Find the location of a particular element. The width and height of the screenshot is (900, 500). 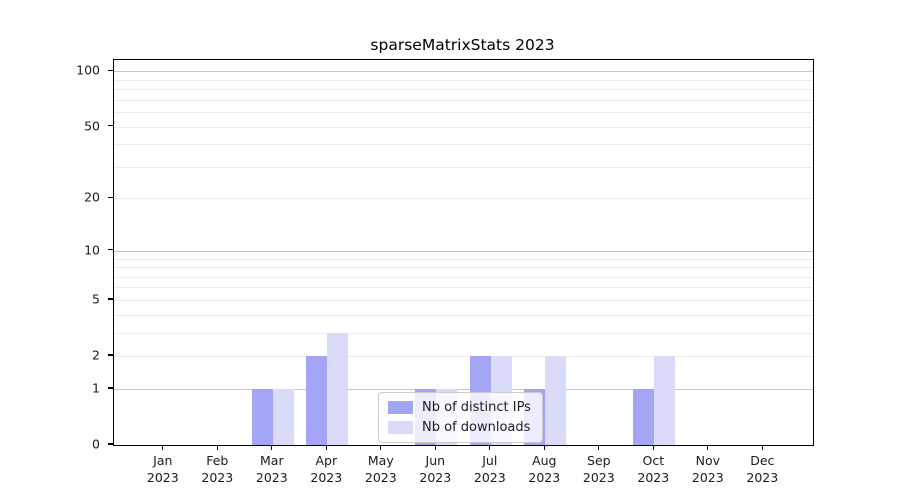

bar-nb-of-distinct-ips-apr is located at coordinates (317, 400).